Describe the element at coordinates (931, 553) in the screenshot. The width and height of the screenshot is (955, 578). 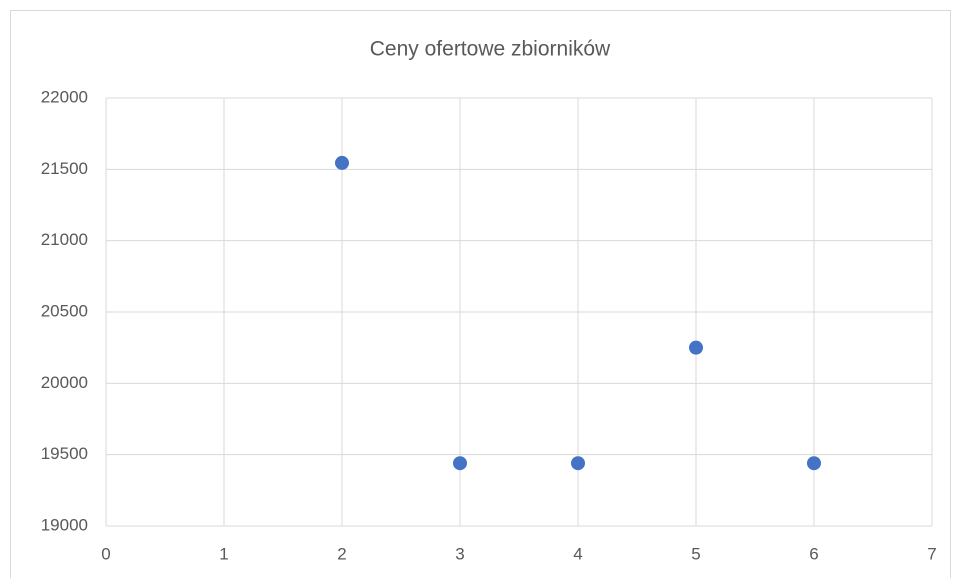
I see `x-tick-label: 7` at that location.